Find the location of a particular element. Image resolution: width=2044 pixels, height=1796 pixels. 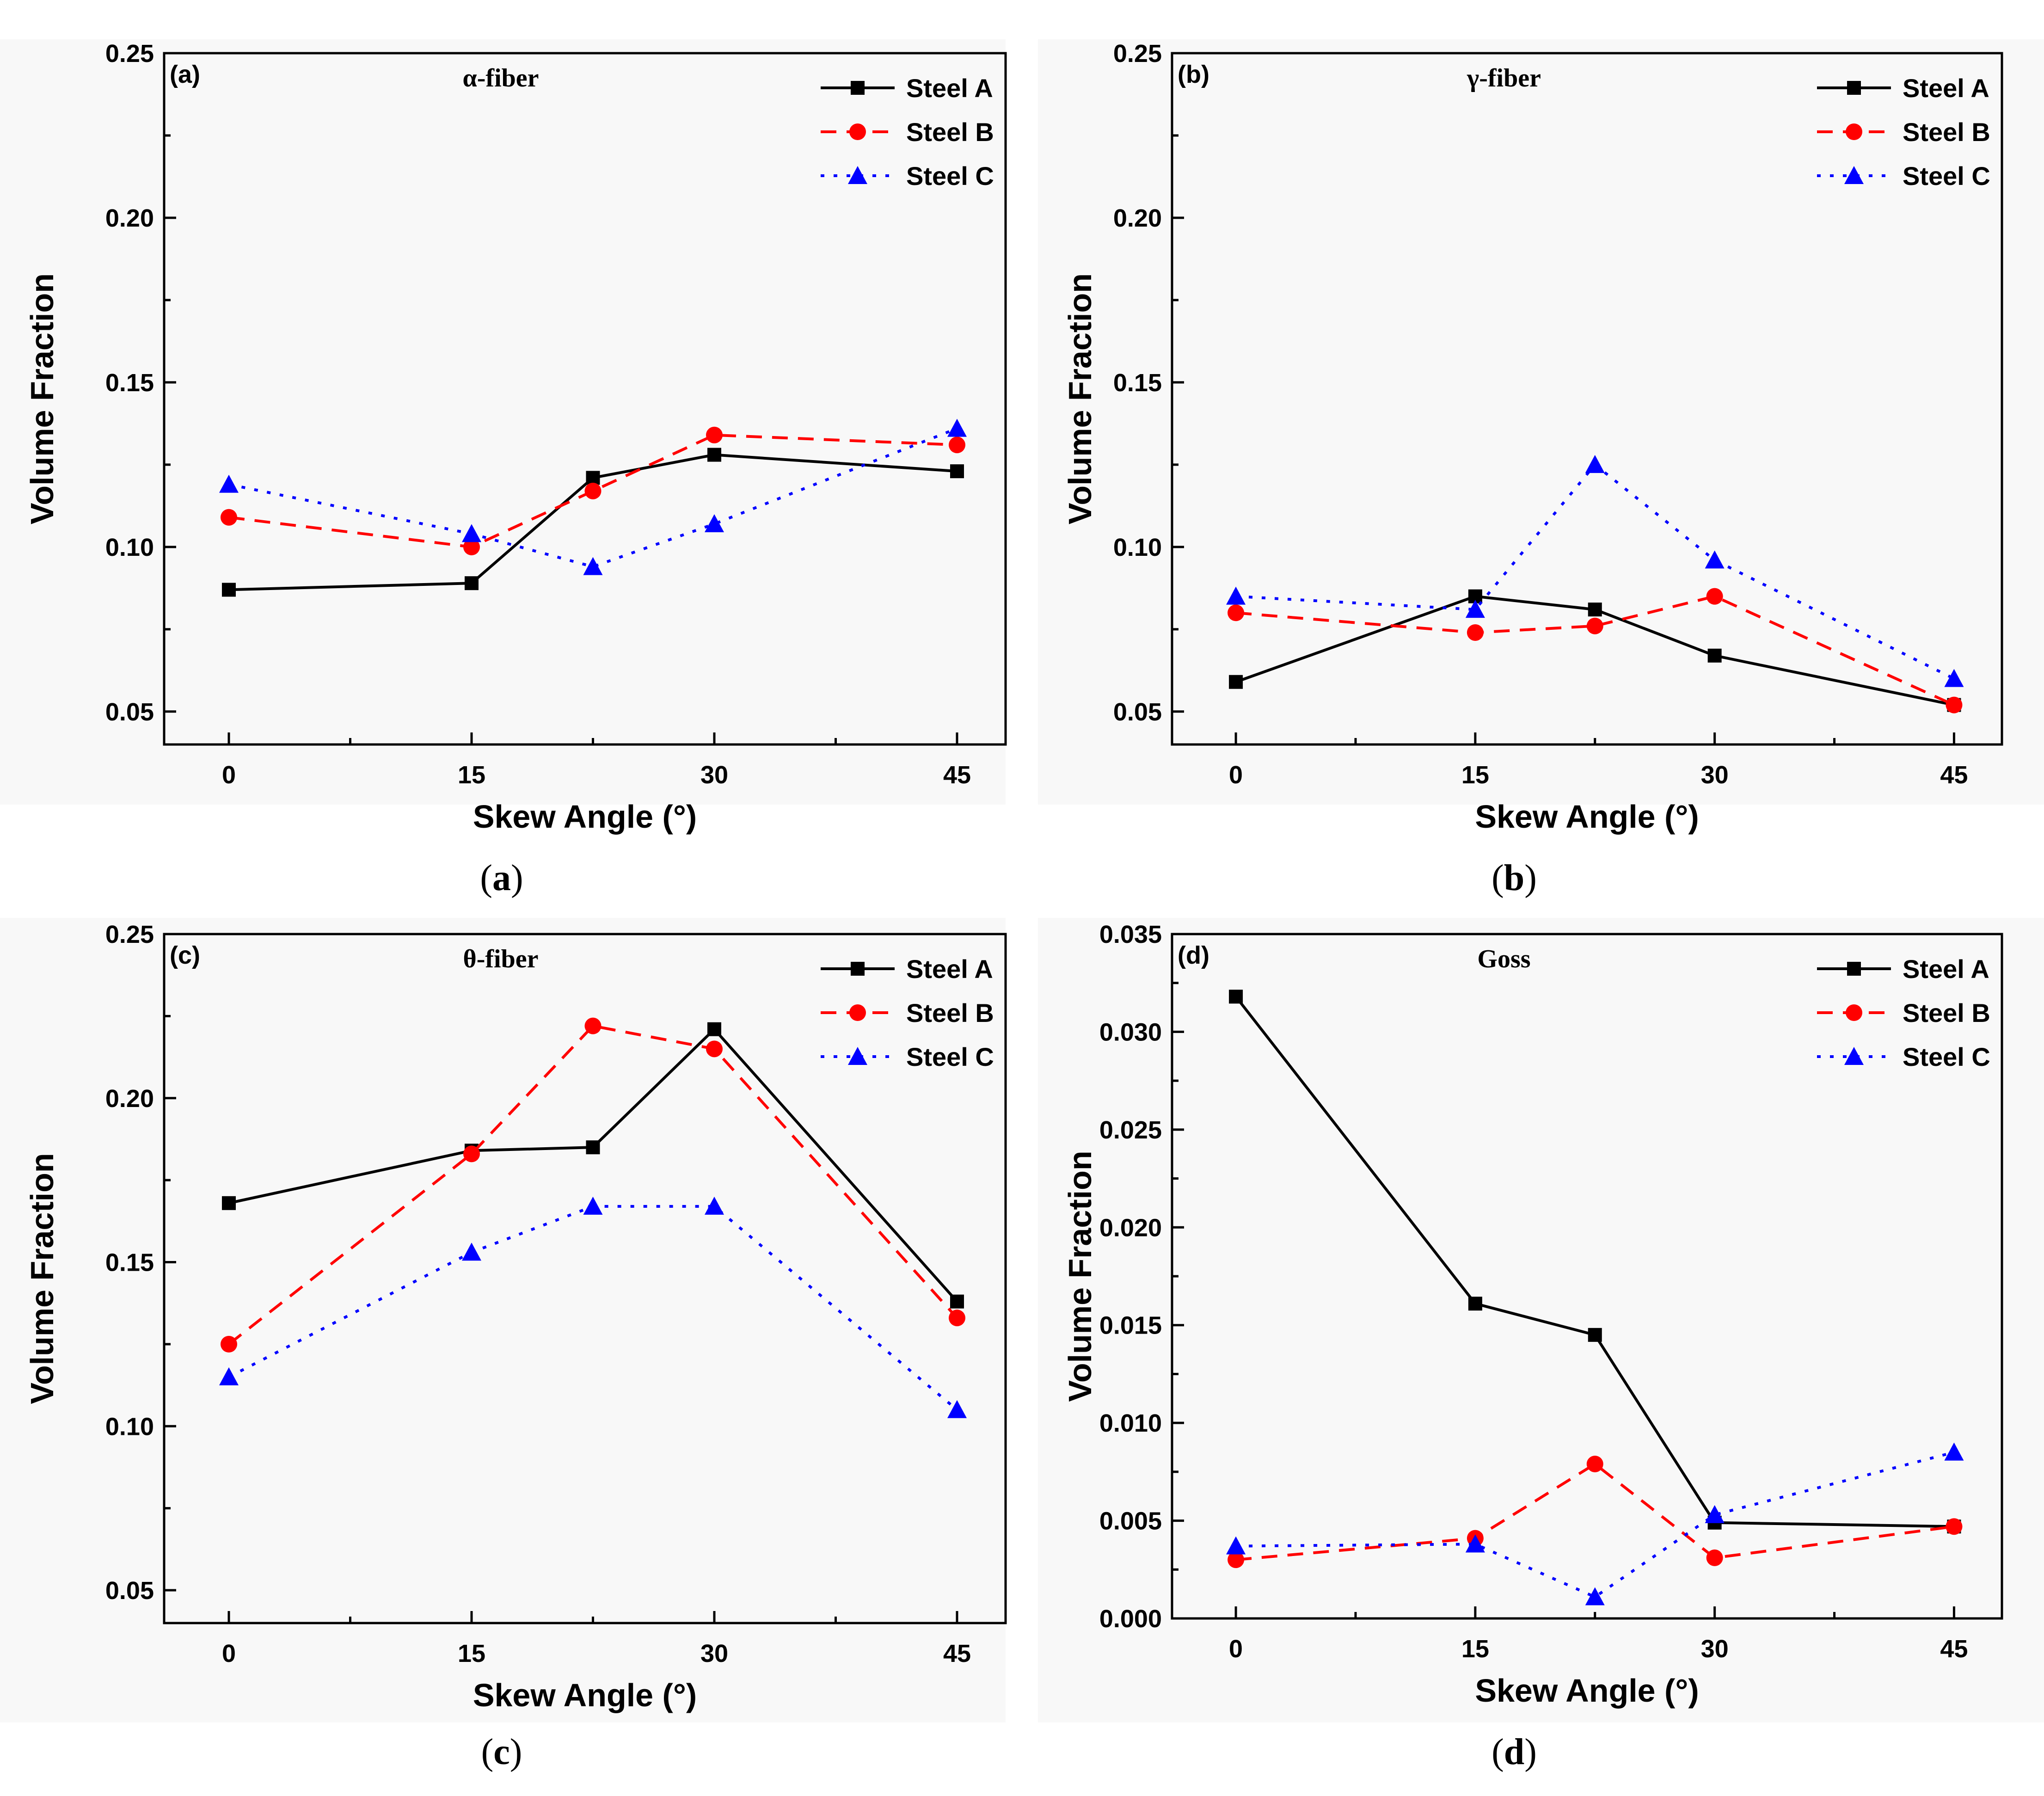

y-axis-title: Volume Fraction is located at coordinates (42, 1279).